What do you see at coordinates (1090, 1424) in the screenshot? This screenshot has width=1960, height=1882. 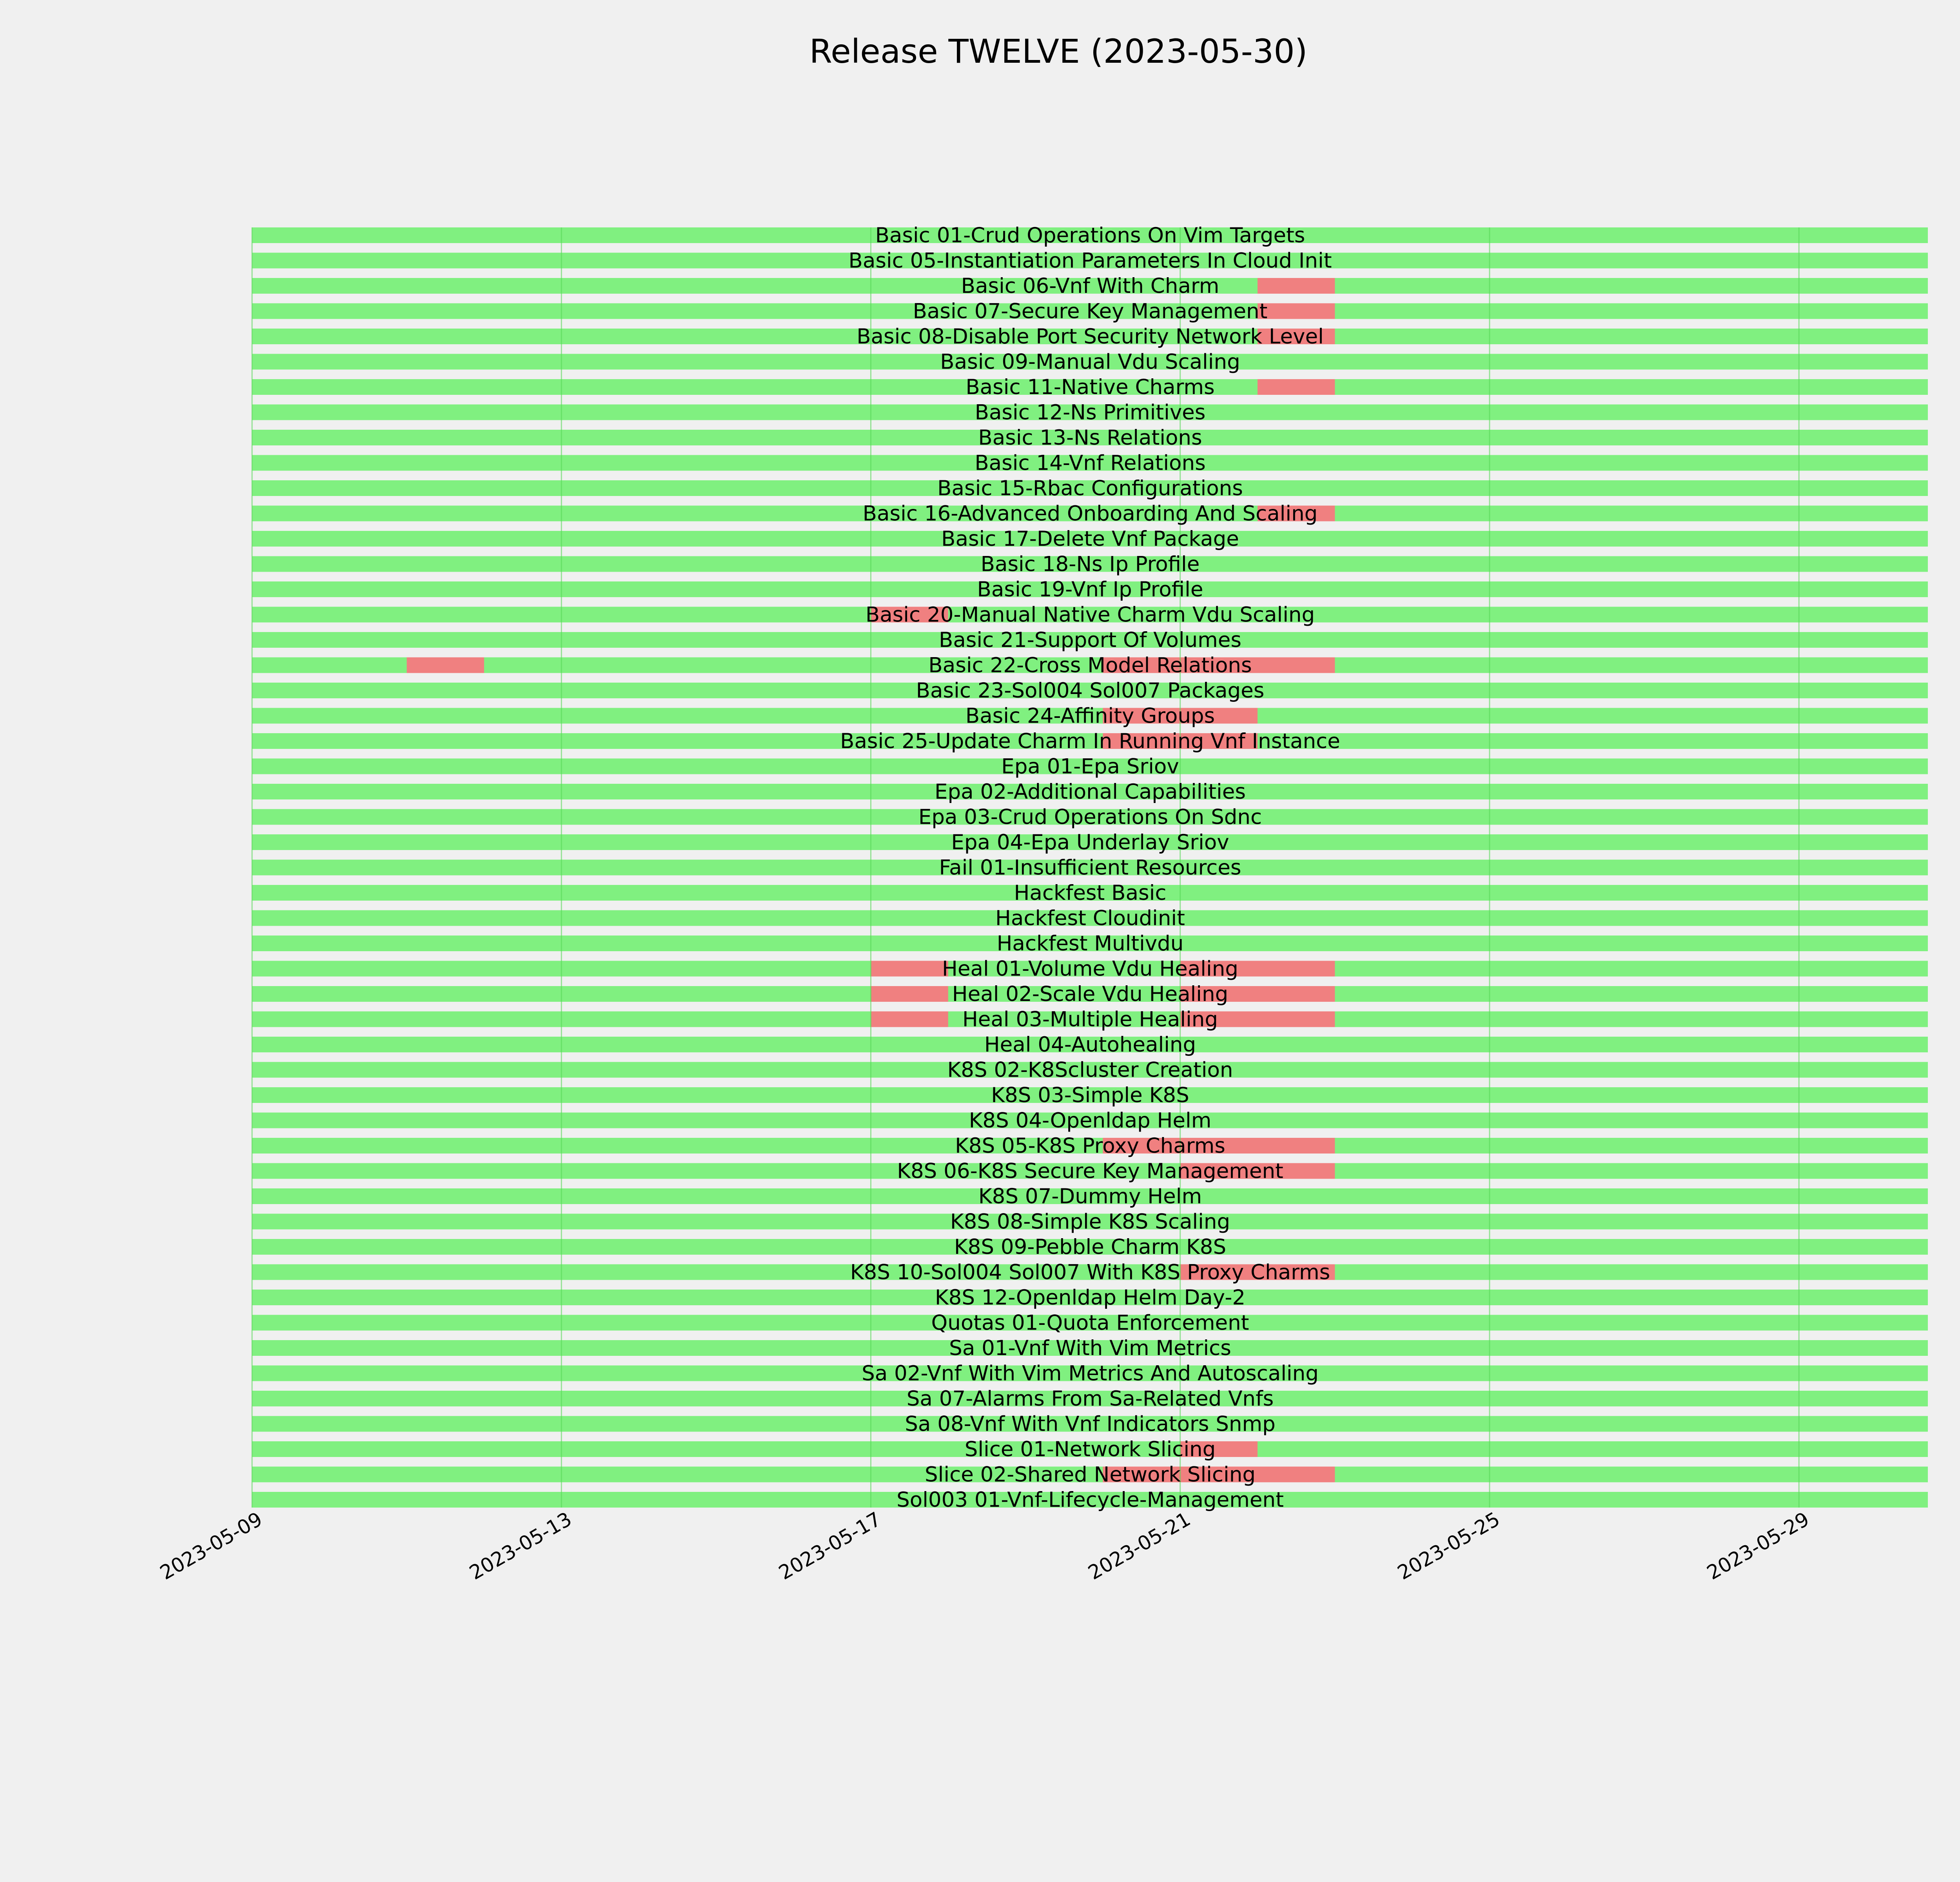 I see `row-label: Sa 08-Vnf With Vnf Indicators Snmp` at bounding box center [1090, 1424].